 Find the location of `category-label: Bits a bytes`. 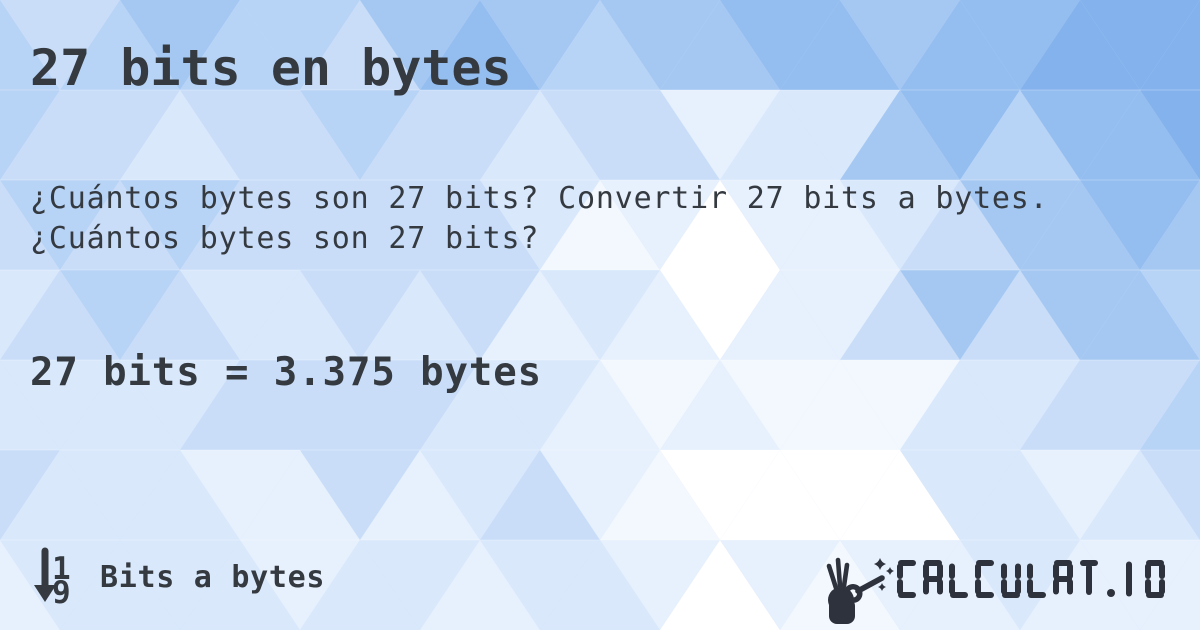

category-label: Bits a bytes is located at coordinates (213, 577).